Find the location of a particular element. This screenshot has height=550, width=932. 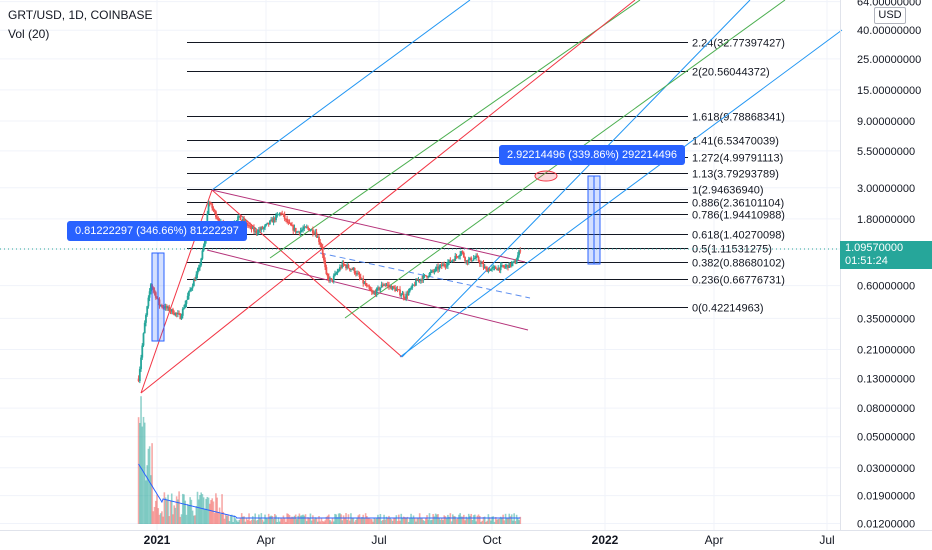

symbol-title: GRT/USD, 1D, COINBASE is located at coordinates (80, 15).